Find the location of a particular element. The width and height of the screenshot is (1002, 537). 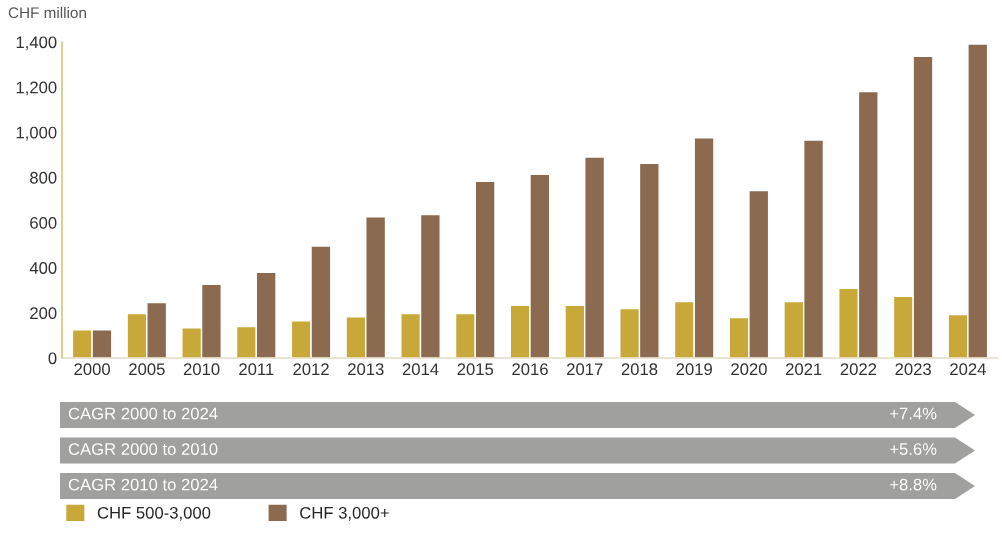

x-tick-label: 2017 is located at coordinates (585, 369).